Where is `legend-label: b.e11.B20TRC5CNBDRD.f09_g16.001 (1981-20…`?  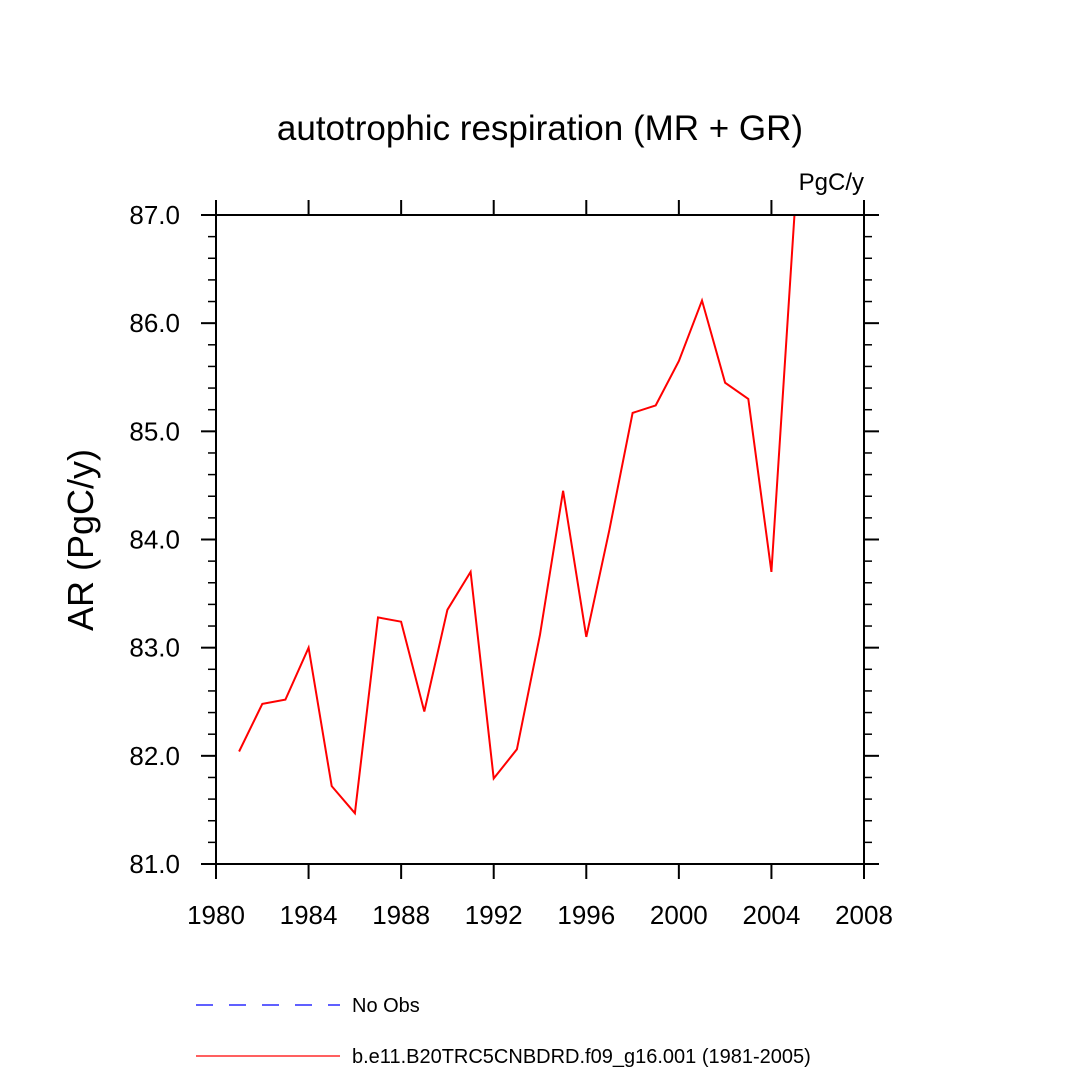
legend-label: b.e11.B20TRC5CNBDRD.f09_g16.001 (1981-20… is located at coordinates (581, 1057).